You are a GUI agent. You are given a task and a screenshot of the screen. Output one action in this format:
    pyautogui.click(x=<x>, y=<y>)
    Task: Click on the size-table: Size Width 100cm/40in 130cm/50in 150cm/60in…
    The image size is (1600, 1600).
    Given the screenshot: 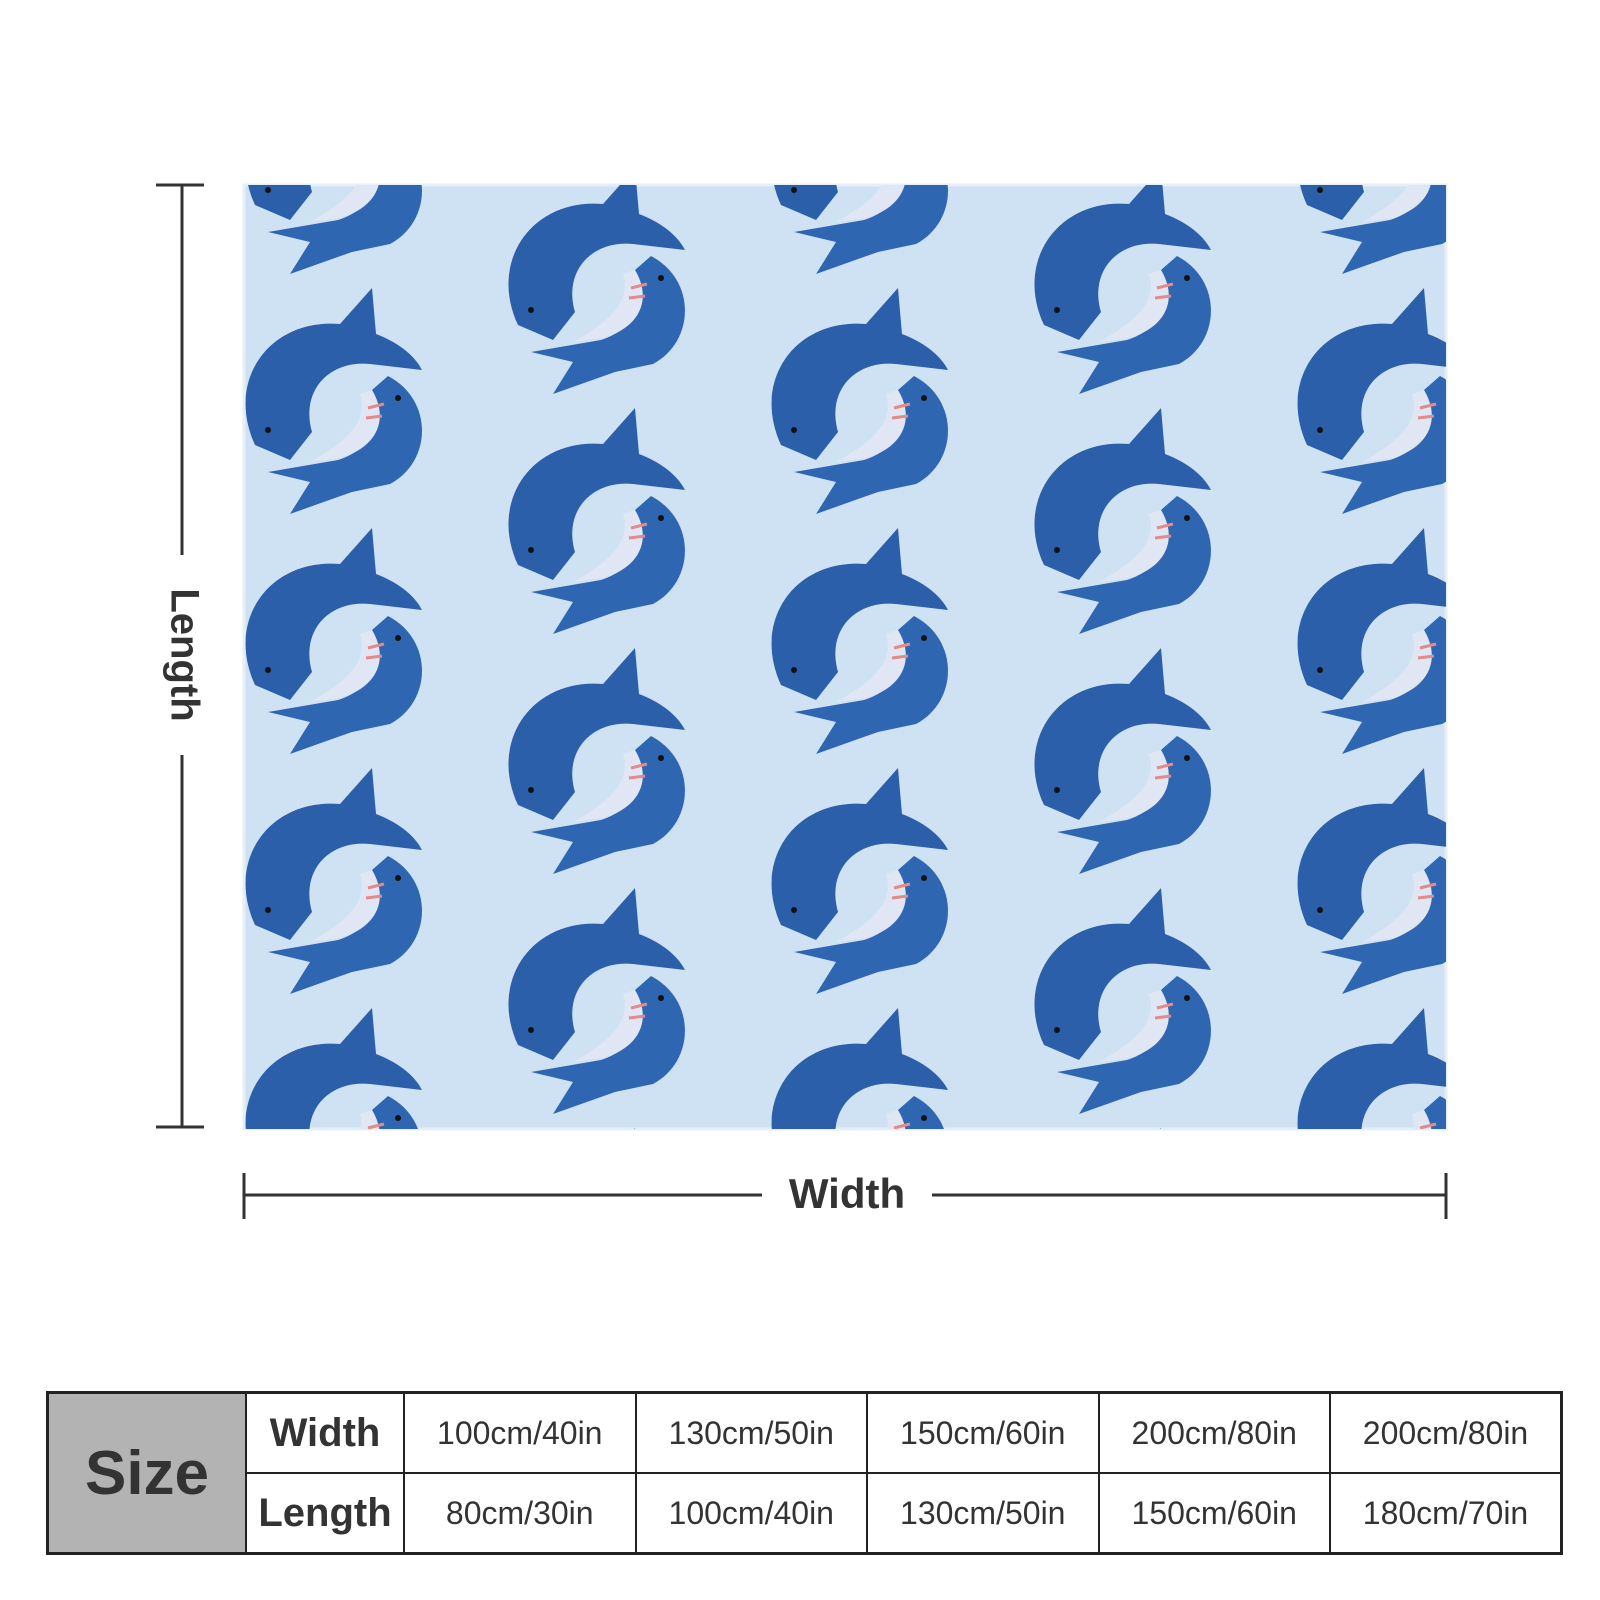 What is the action you would take?
    pyautogui.click(x=804, y=1473)
    